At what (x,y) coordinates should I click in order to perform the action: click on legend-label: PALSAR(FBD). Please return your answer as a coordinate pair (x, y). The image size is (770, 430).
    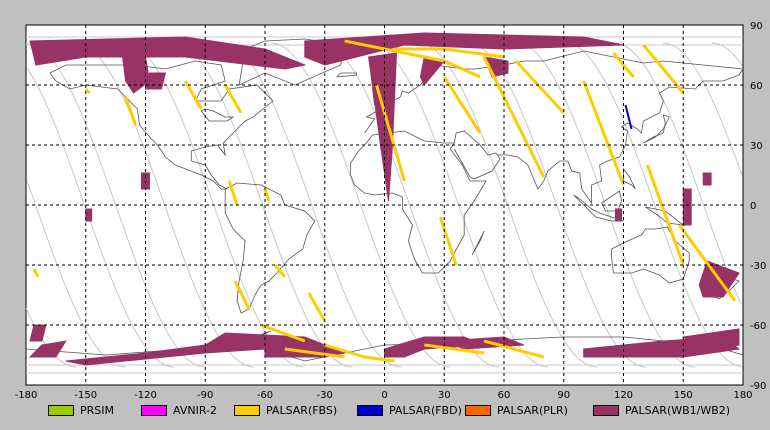
    Looking at the image, I should click on (425, 410).